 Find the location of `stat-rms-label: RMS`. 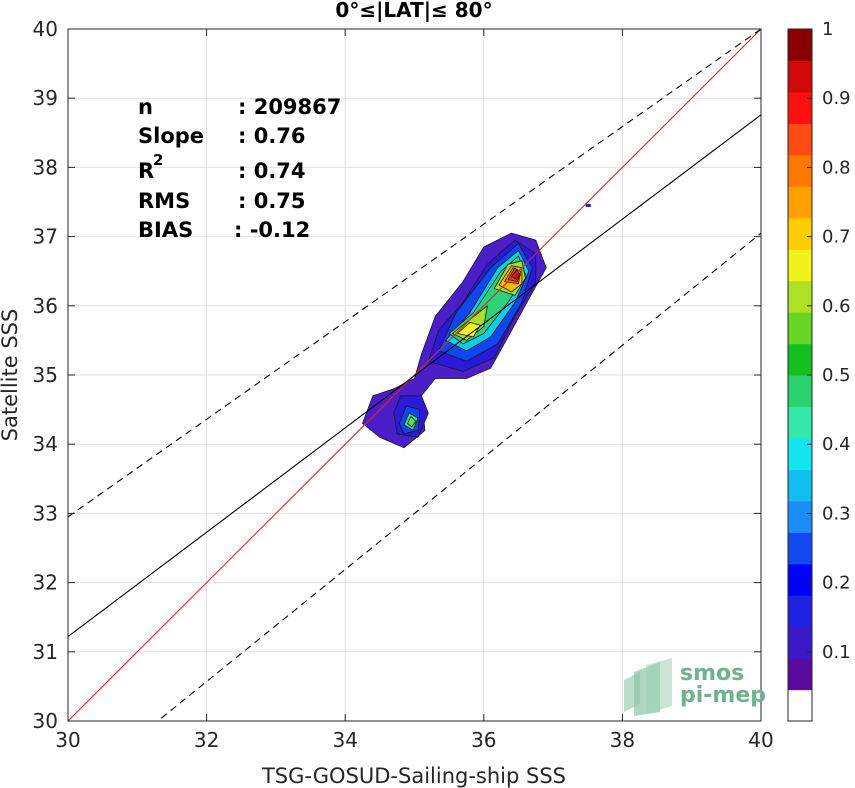

stat-rms-label: RMS is located at coordinates (164, 201).